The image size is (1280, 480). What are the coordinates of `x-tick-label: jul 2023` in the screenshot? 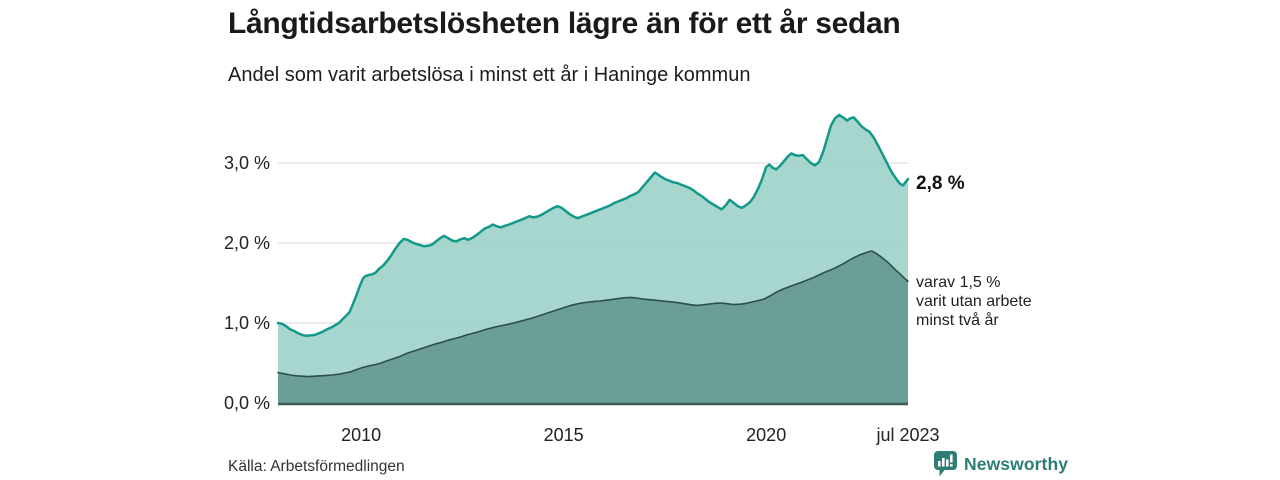 It's located at (908, 435).